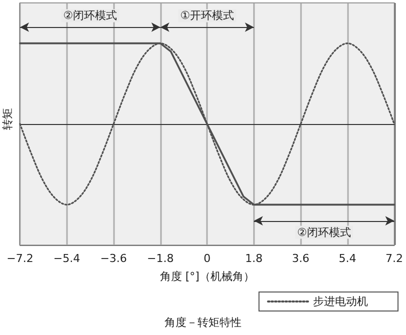 This screenshot has width=406, height=335. Describe the element at coordinates (254, 258) in the screenshot. I see `x-tick-label: 1.8` at that location.